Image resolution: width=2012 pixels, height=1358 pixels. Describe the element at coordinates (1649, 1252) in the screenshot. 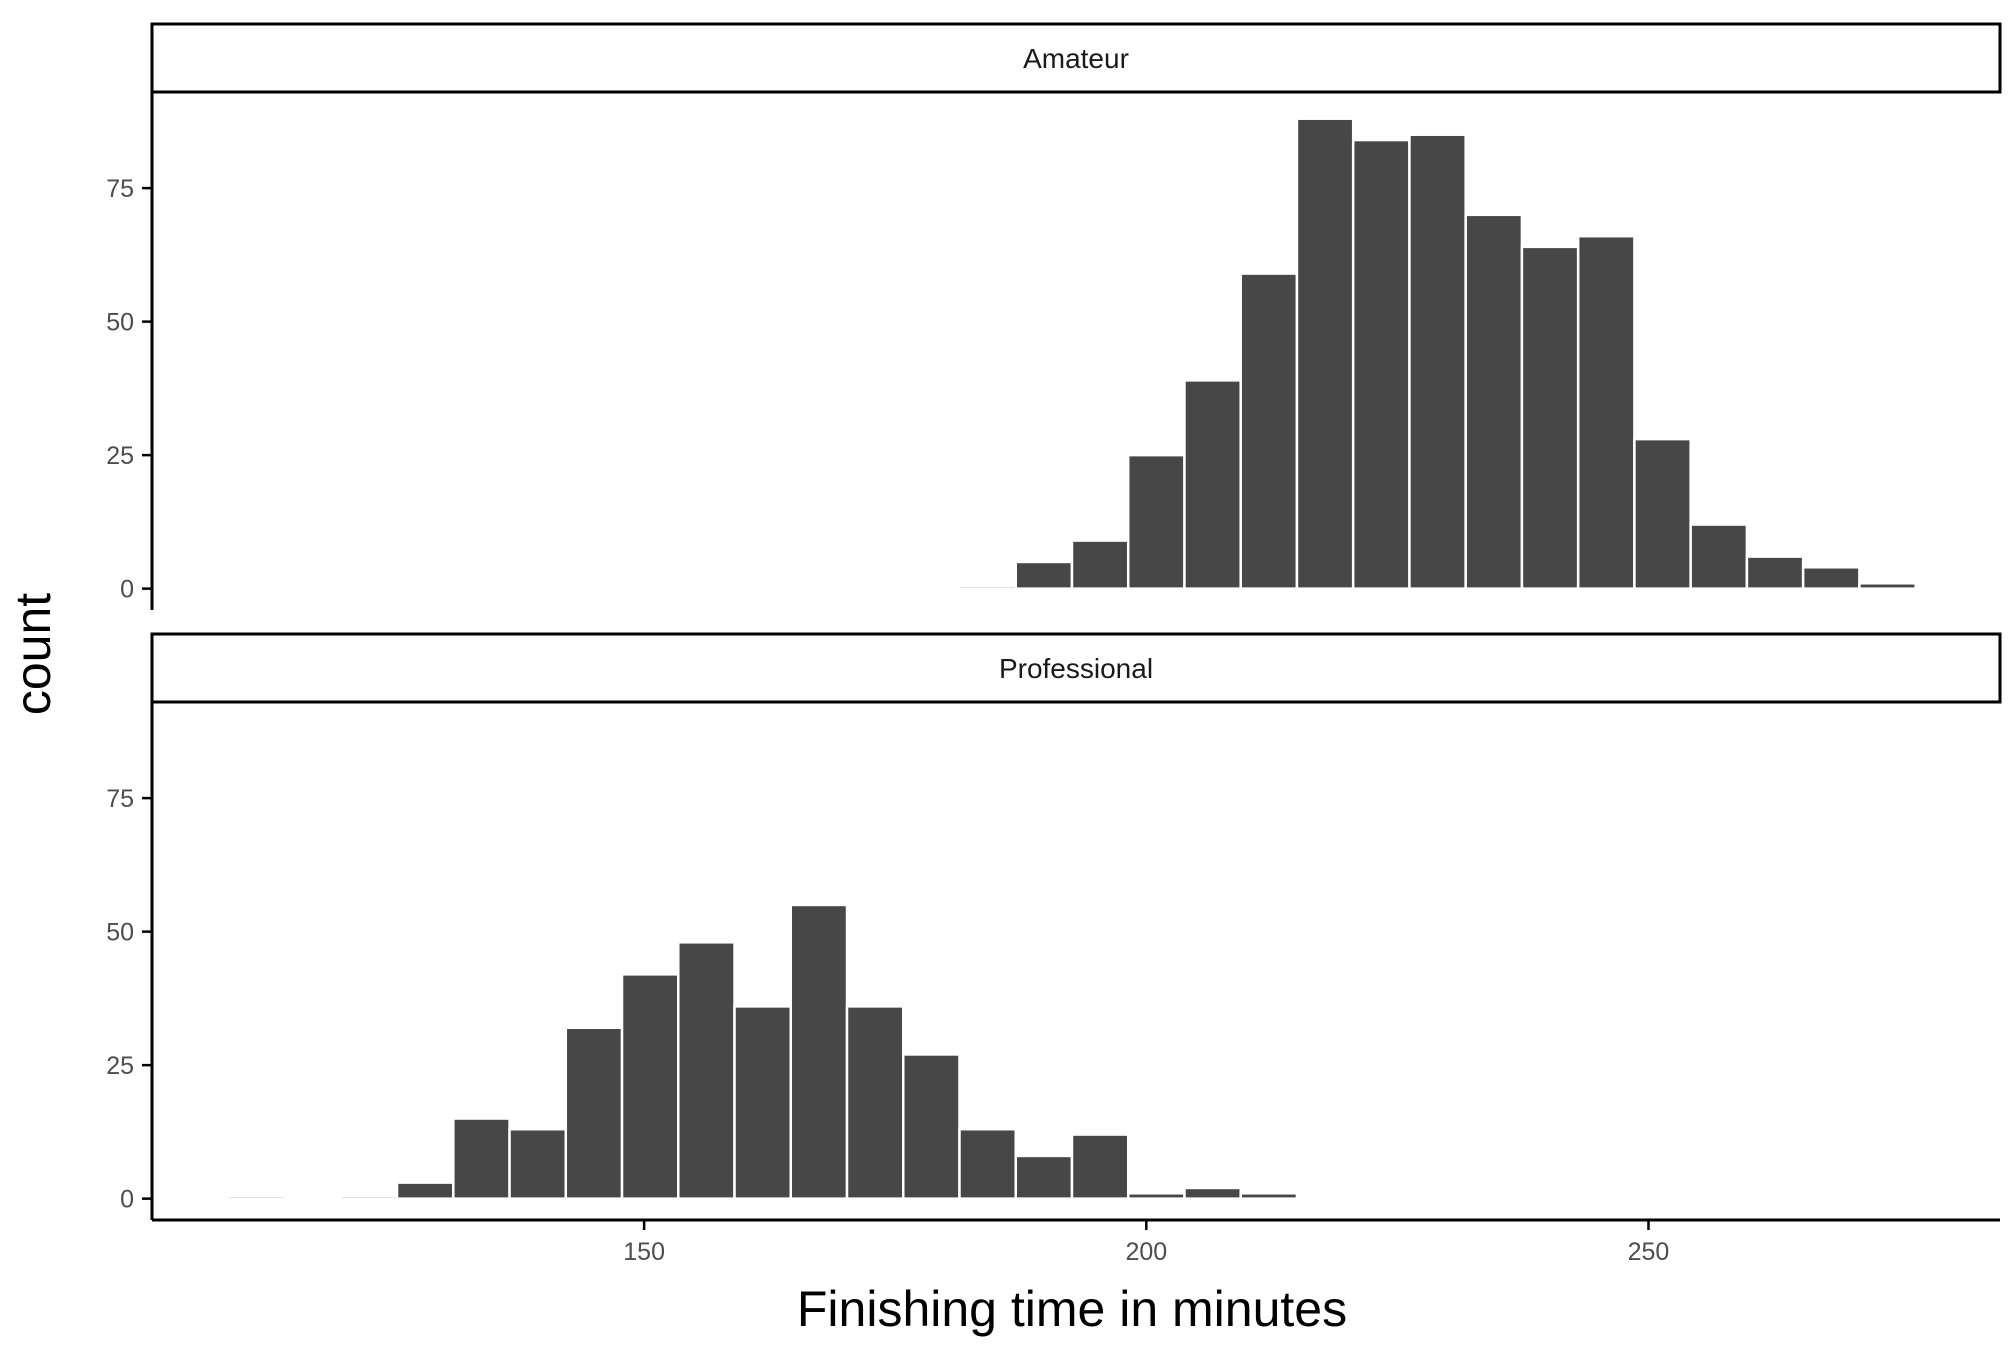

I see `x-tick-label: 250` at that location.